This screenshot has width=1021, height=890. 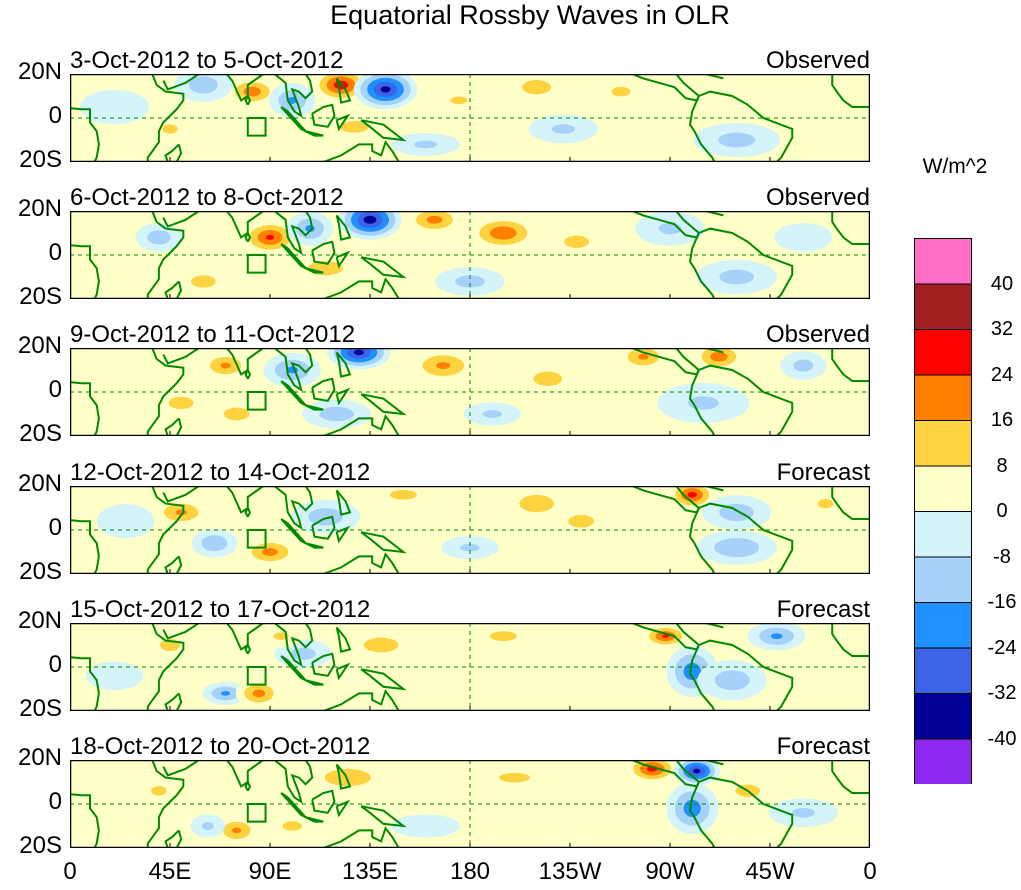 What do you see at coordinates (1002, 602) in the screenshot?
I see `colorbar-level-label: -16` at bounding box center [1002, 602].